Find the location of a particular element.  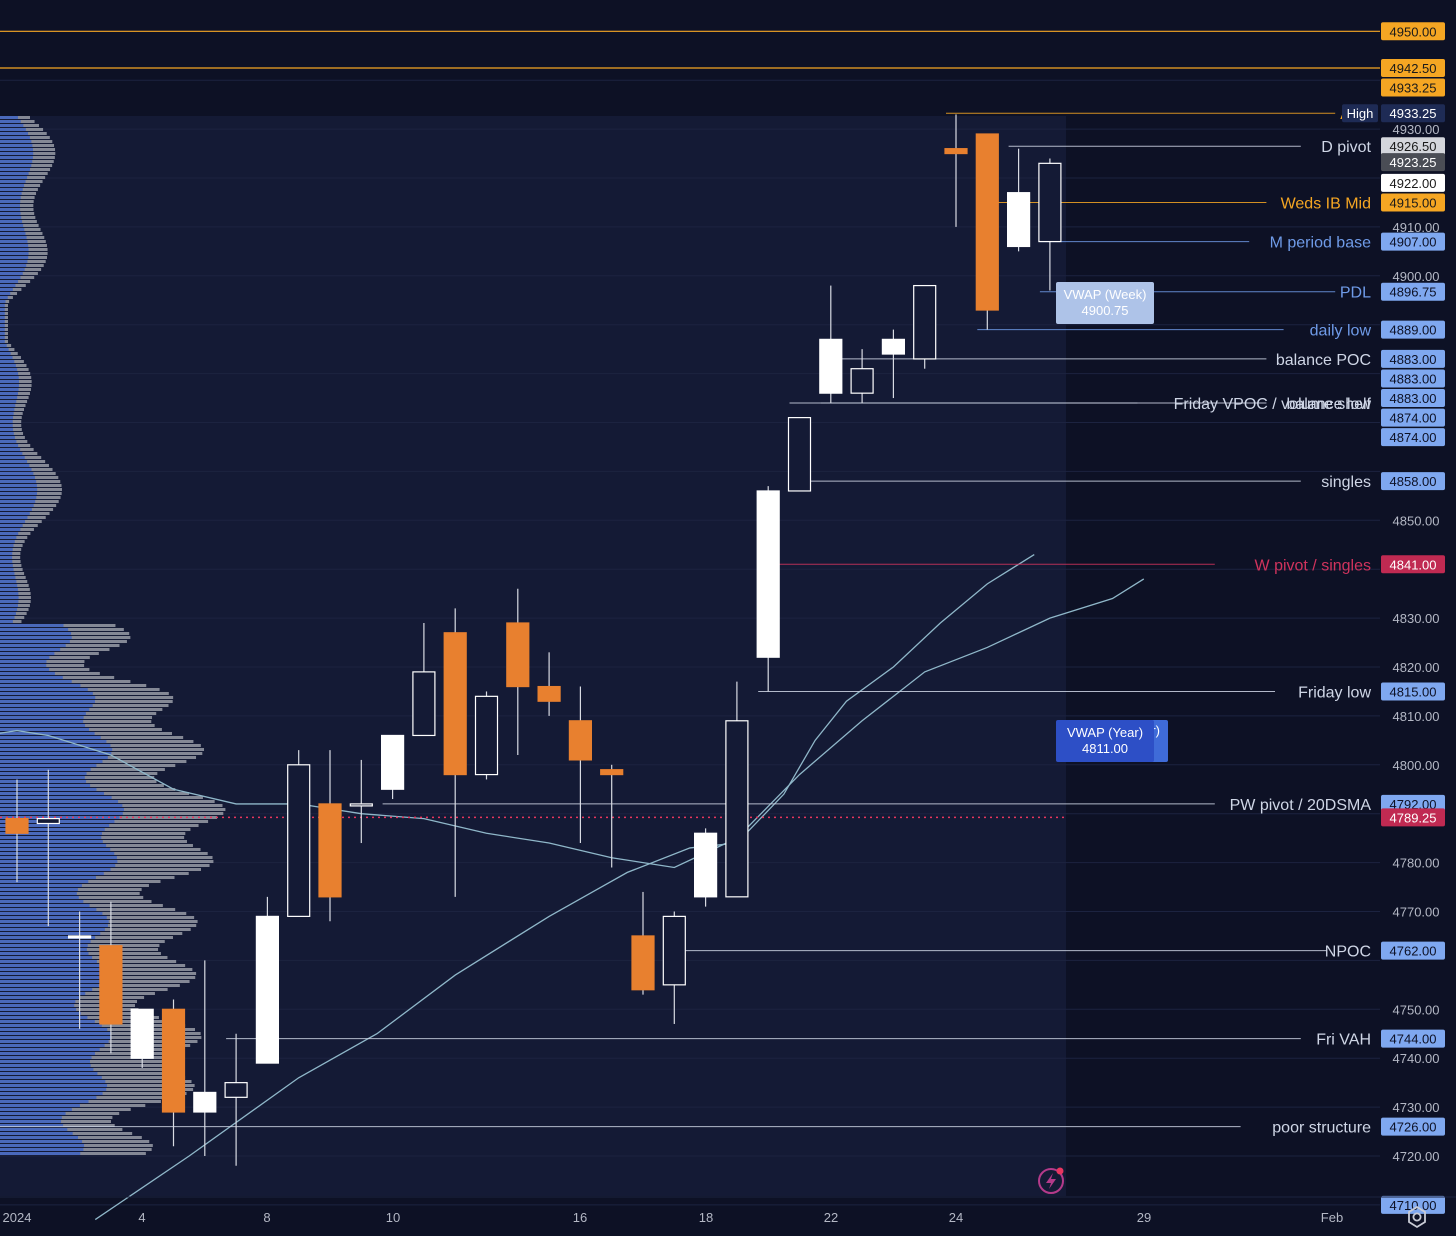

time-tick-label: 2024 is located at coordinates (17, 1217).